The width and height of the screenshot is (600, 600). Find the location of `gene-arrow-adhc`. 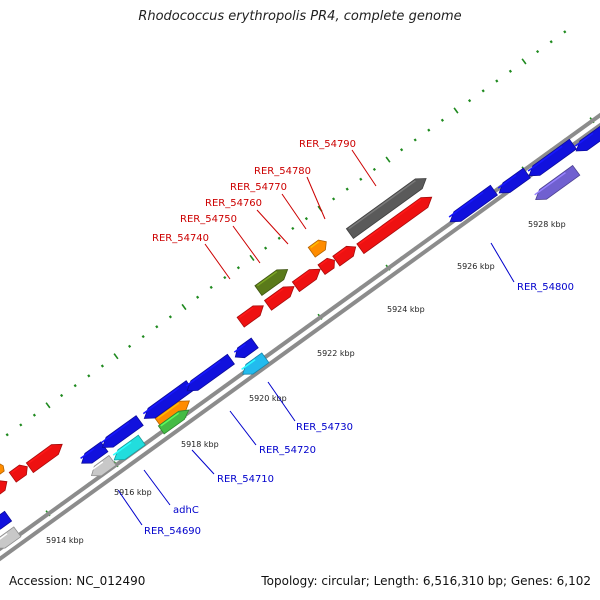

gene-arrow-adhc is located at coordinates (129, 447).